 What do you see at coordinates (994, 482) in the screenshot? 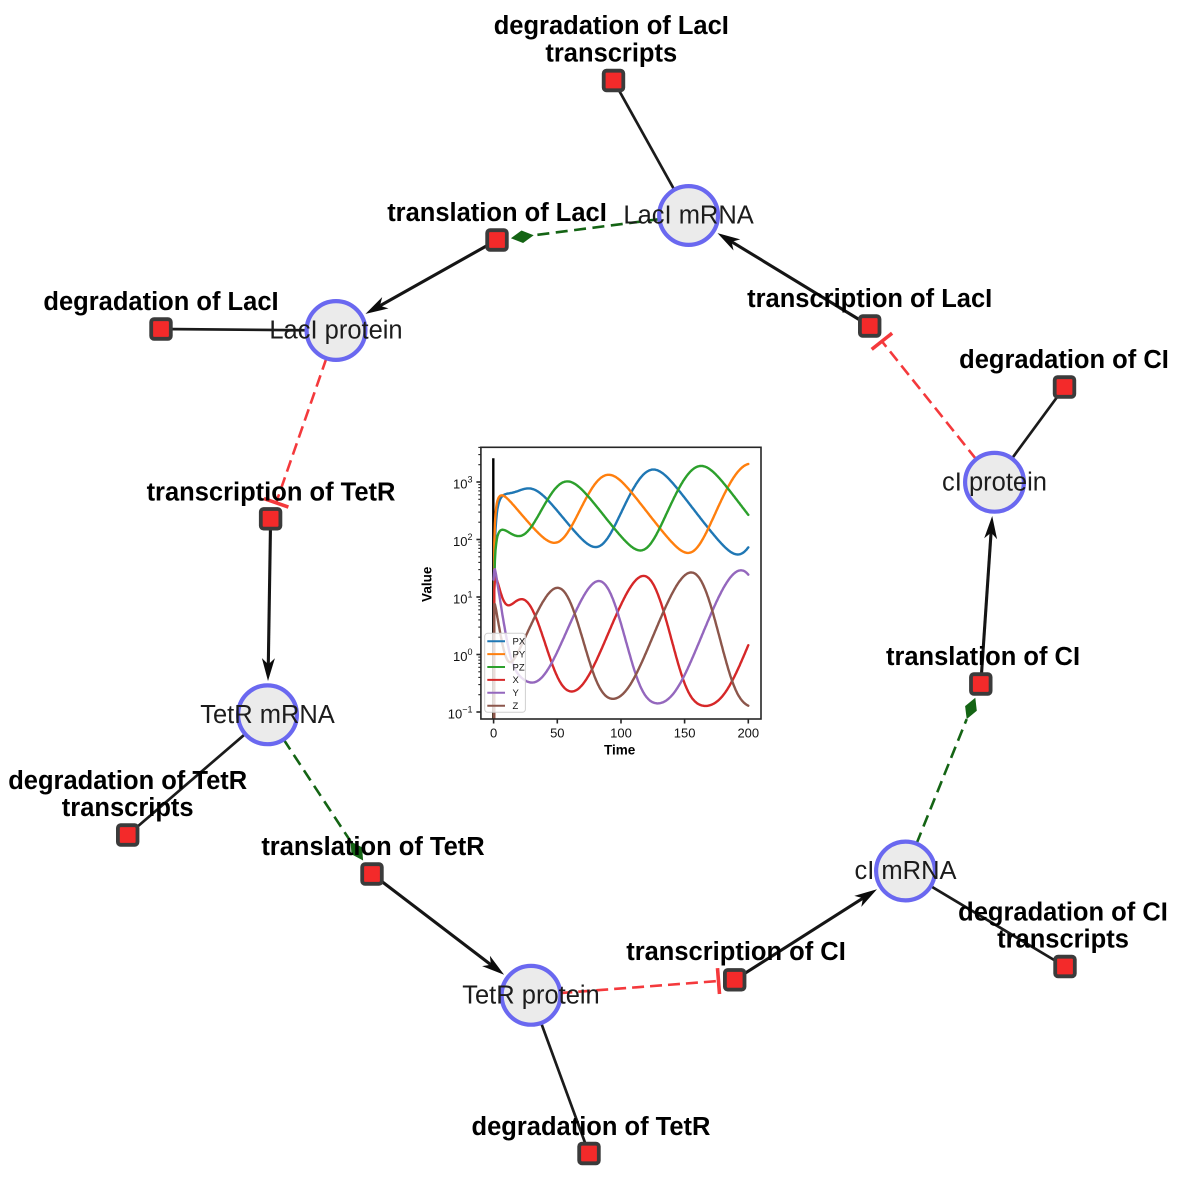
I see `svg-text: cI protein` at bounding box center [994, 482].